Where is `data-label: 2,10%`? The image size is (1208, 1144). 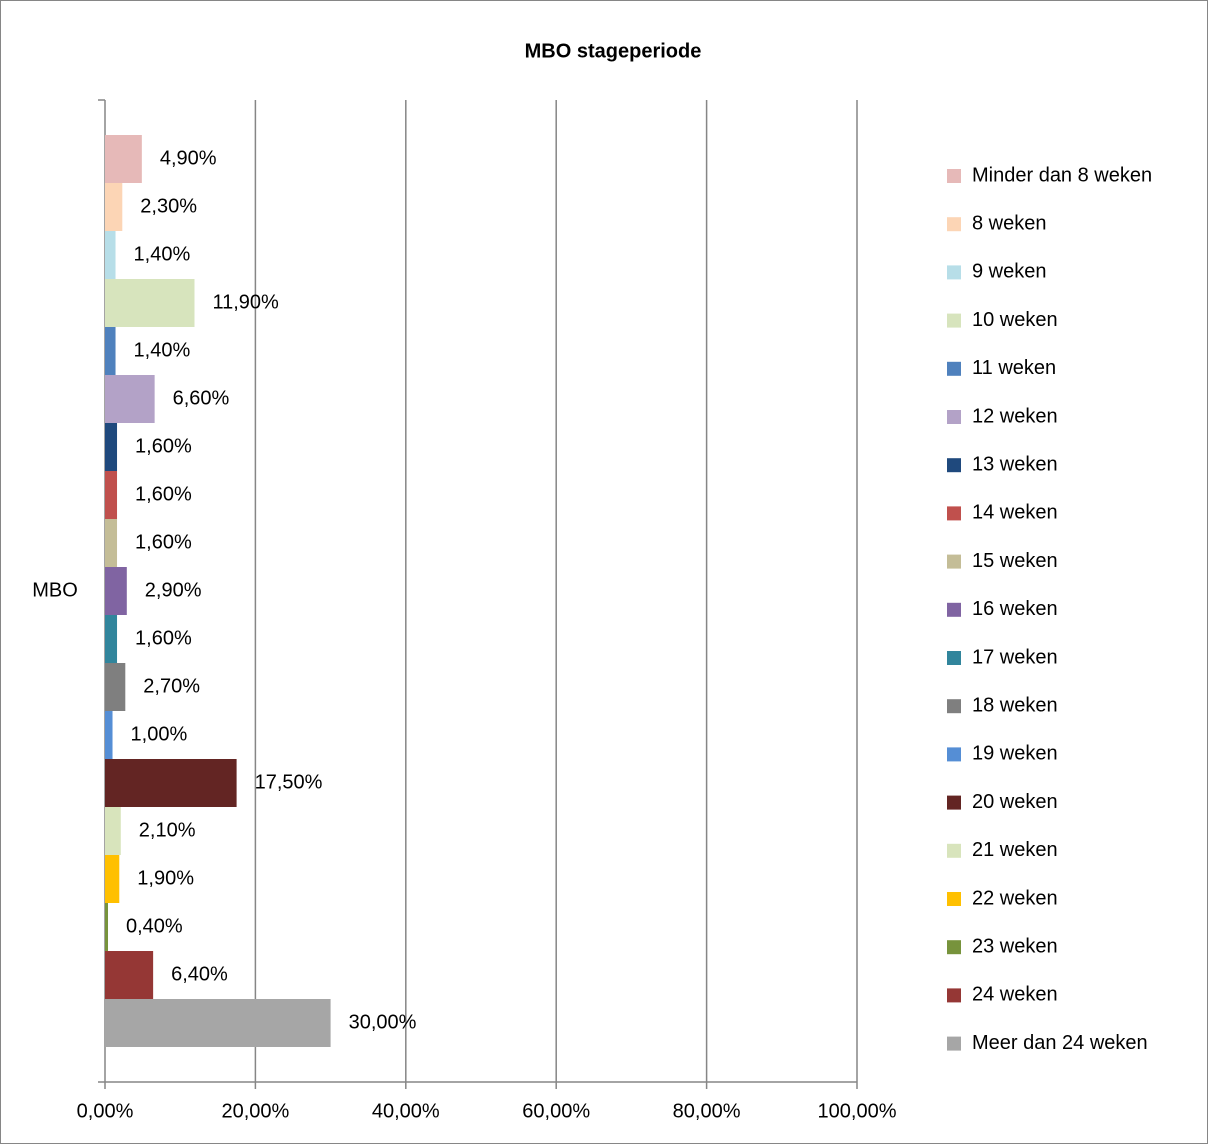
data-label: 2,10% is located at coordinates (167, 830).